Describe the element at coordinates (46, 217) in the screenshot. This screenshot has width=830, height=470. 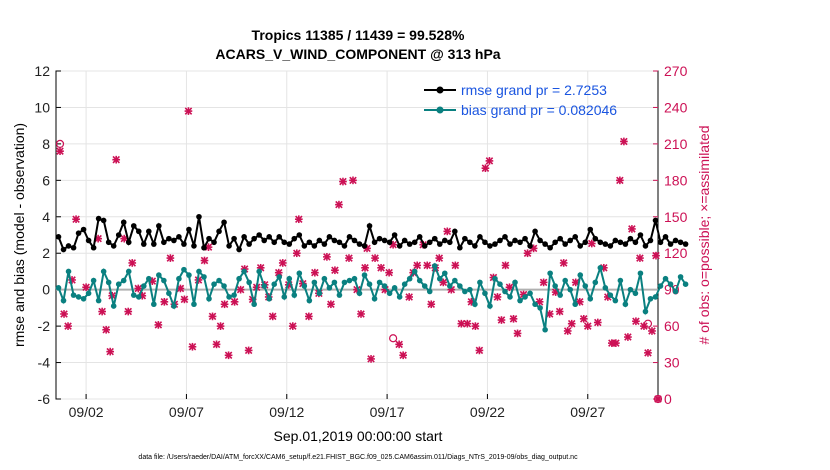
I see `left-y-tick-label: 4` at that location.